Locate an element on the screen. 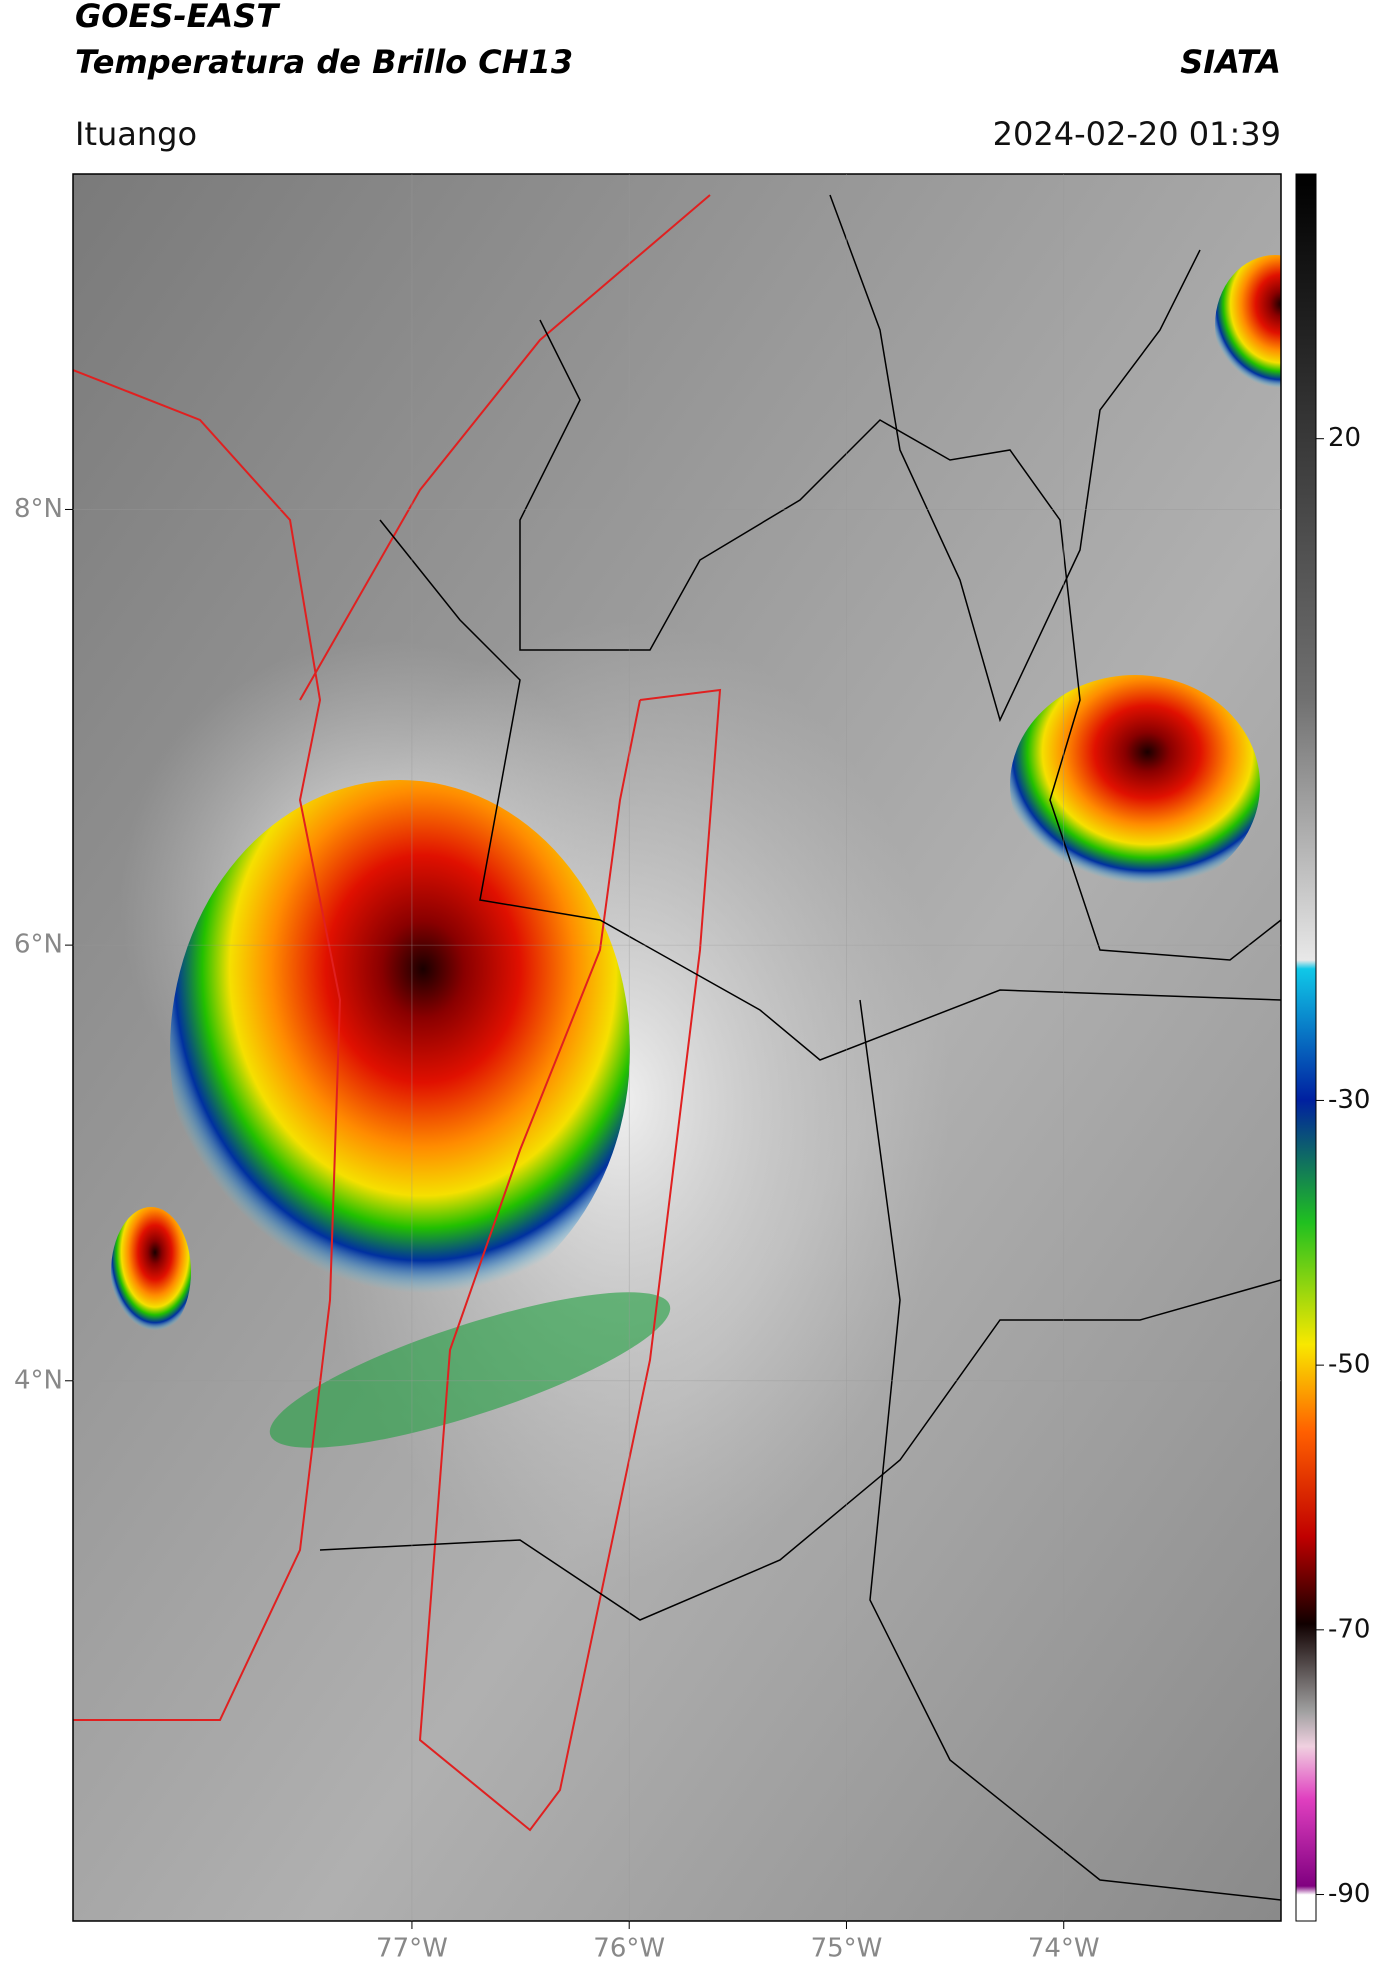 The height and width of the screenshot is (1985, 1384). storm-band is located at coordinates (470, 1370).